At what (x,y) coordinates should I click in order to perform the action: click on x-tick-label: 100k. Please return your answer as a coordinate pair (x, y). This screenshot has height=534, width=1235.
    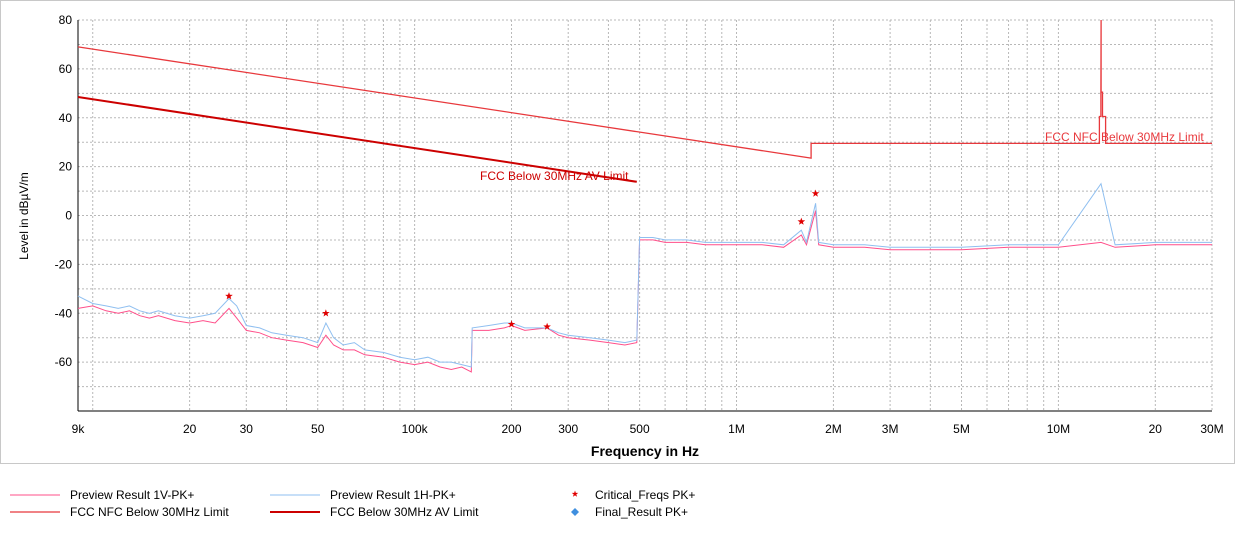
    Looking at the image, I should click on (415, 429).